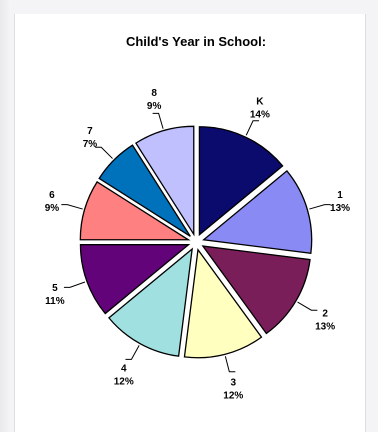 The height and width of the screenshot is (432, 378). Describe the element at coordinates (233, 395) in the screenshot. I see `slice-percent-3: 12%` at that location.